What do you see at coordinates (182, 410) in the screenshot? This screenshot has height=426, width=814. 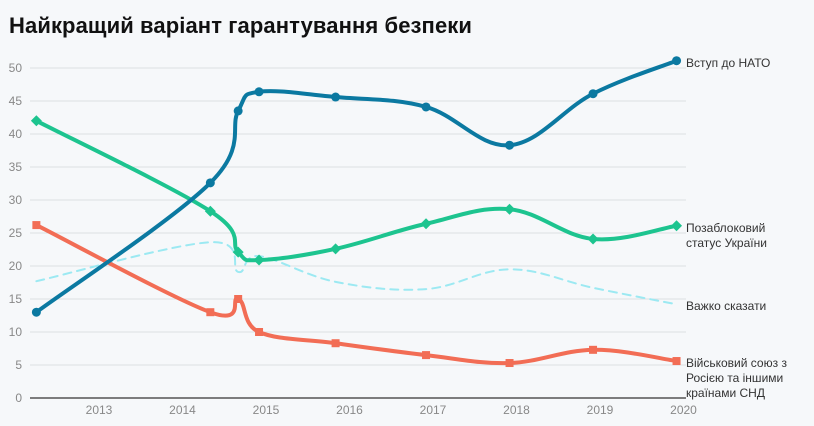 I see `x-tick-label: 2014` at bounding box center [182, 410].